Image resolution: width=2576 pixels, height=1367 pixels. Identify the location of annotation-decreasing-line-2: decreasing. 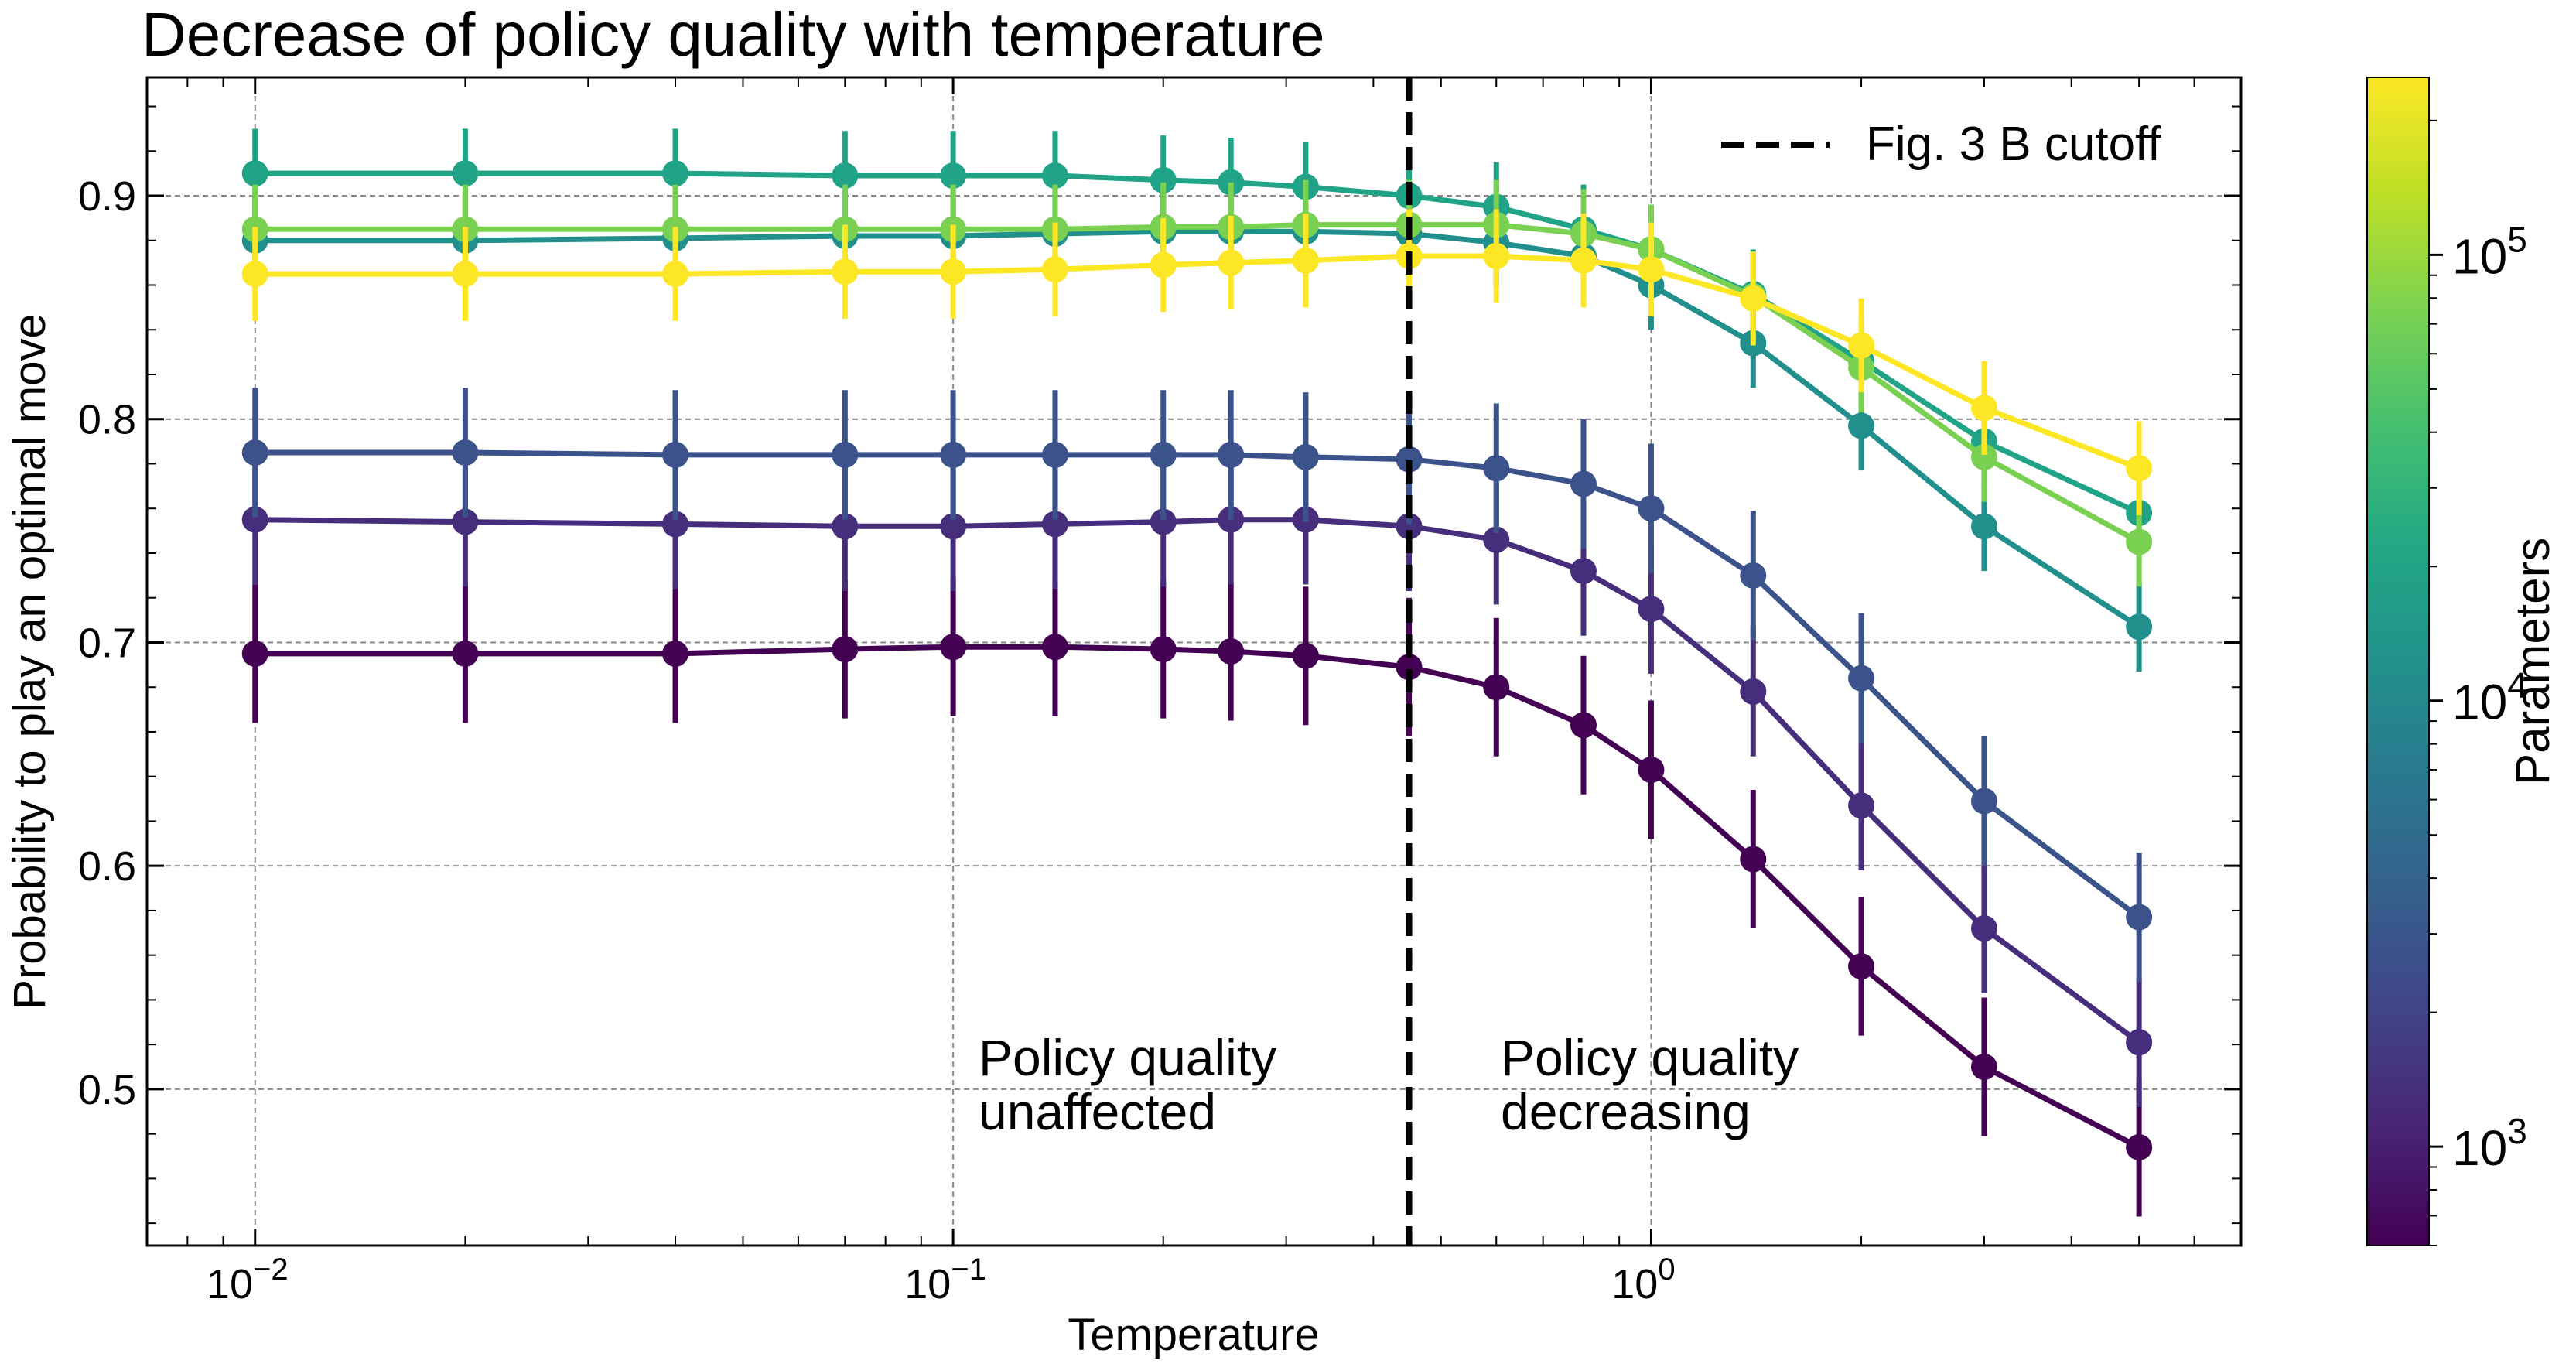
(1626, 1111).